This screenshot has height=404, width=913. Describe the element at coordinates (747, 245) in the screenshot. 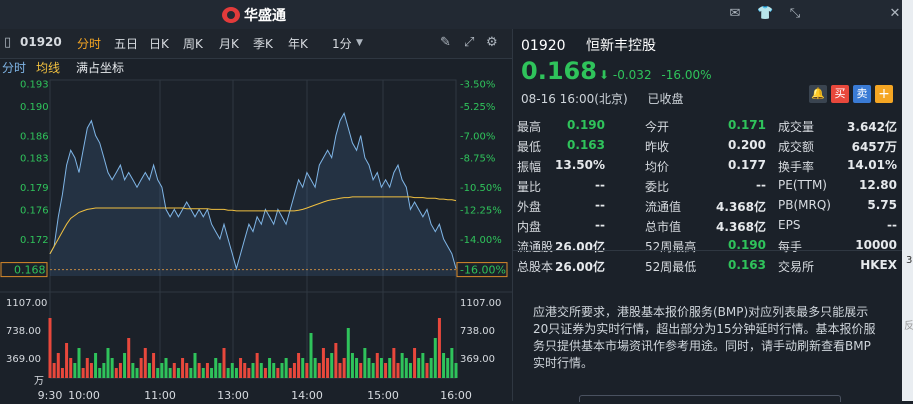

I see `quote-value: 0.190` at that location.